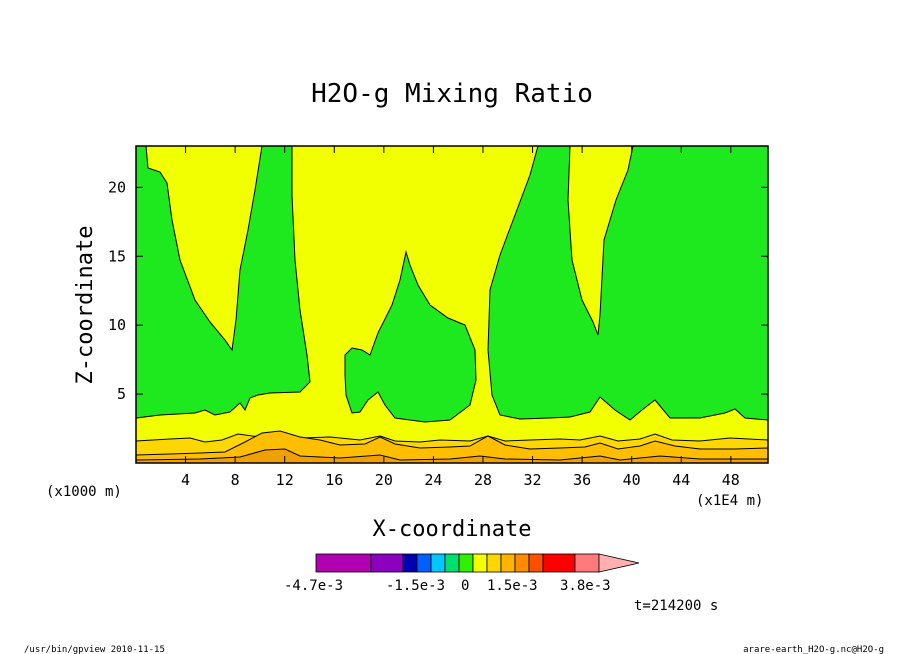  I want to click on footer-left: /usr/bin/gpview 2010-11-15, so click(94, 649).